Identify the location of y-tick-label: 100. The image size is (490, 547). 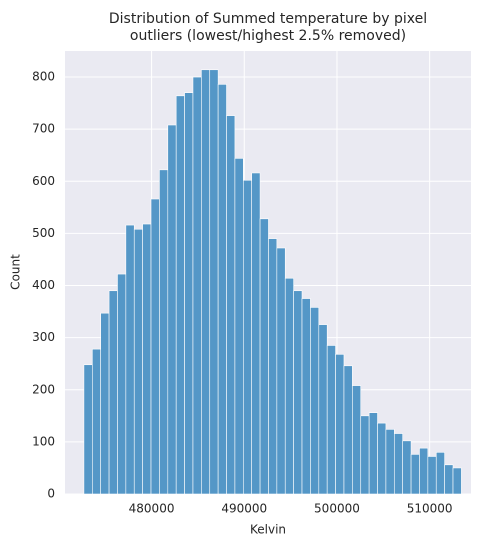
(43, 441).